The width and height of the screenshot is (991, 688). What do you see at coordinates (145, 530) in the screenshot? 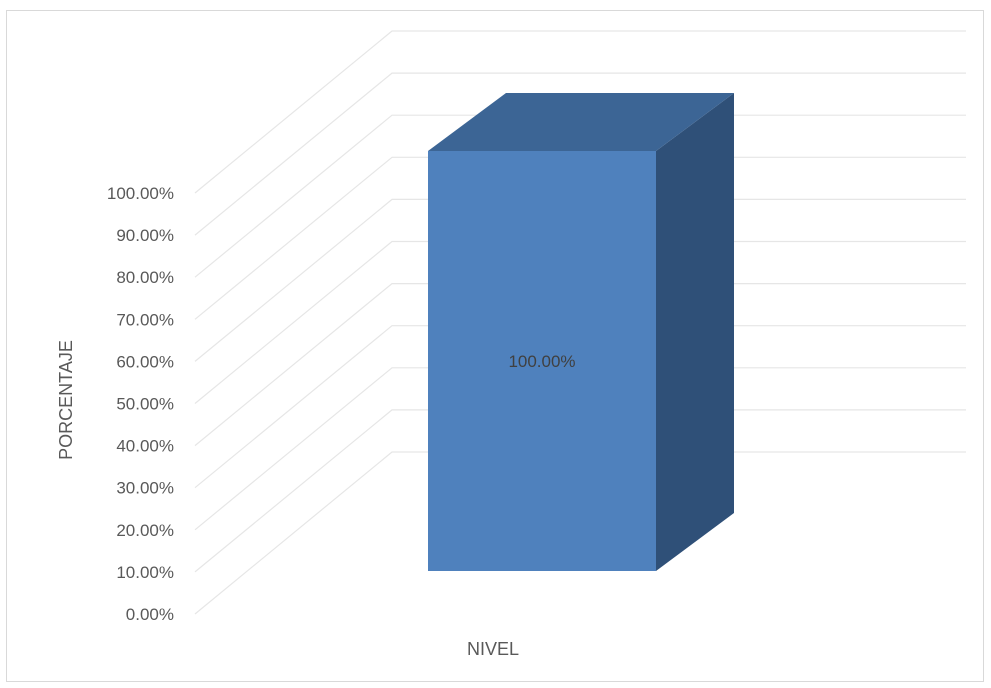
I see `y-tick-label: 20.00%` at bounding box center [145, 530].